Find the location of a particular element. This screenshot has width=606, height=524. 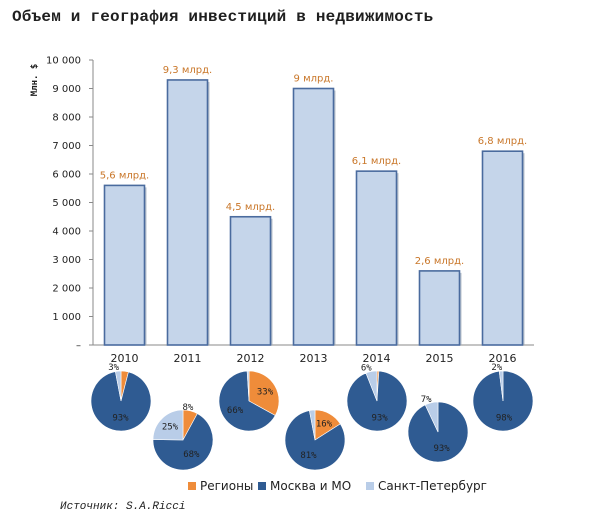

legend-label: Санкт-Петербург is located at coordinates (432, 486).